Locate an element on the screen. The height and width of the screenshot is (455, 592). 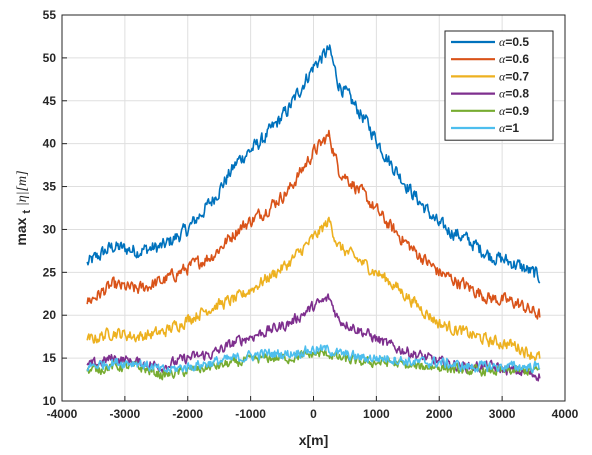
y-tick-label: 45 is located at coordinates (50, 101).